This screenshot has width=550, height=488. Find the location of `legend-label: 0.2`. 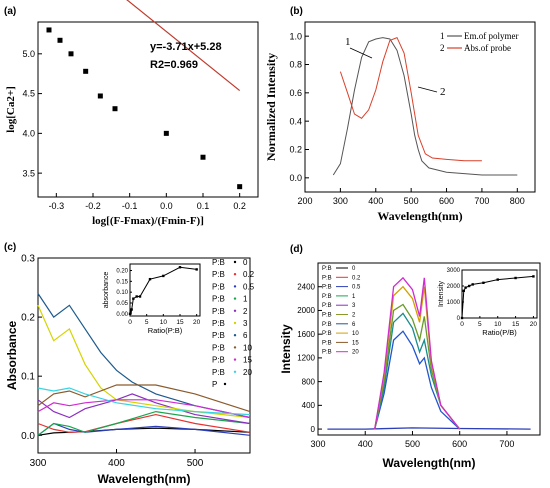

legend-label: 0.2 is located at coordinates (249, 274).